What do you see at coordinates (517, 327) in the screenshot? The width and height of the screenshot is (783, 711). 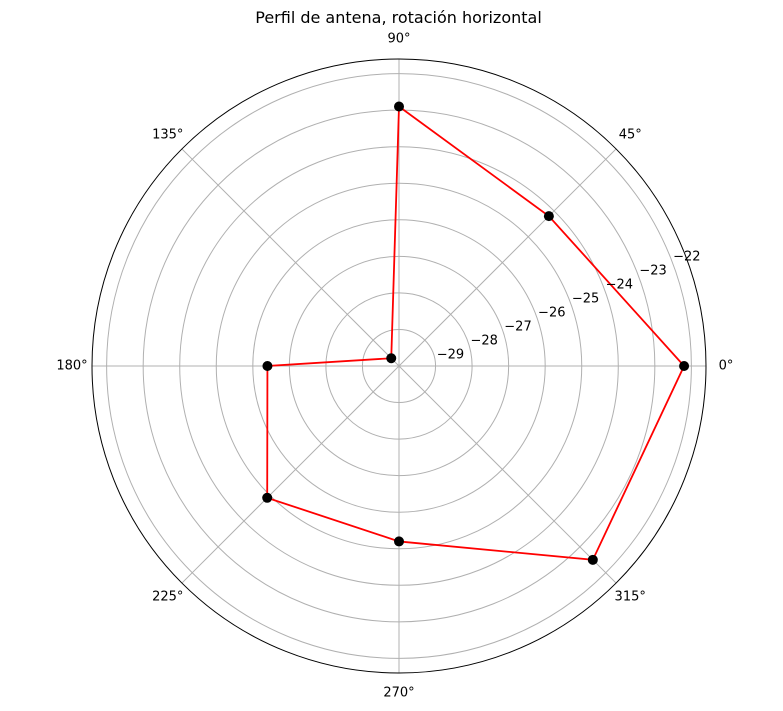 I see `r-tick-label: −27` at bounding box center [517, 327].